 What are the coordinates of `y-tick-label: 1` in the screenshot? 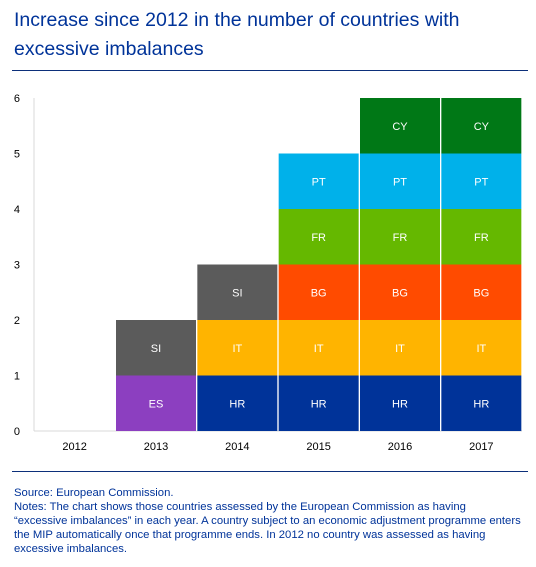 It's located at (17, 377).